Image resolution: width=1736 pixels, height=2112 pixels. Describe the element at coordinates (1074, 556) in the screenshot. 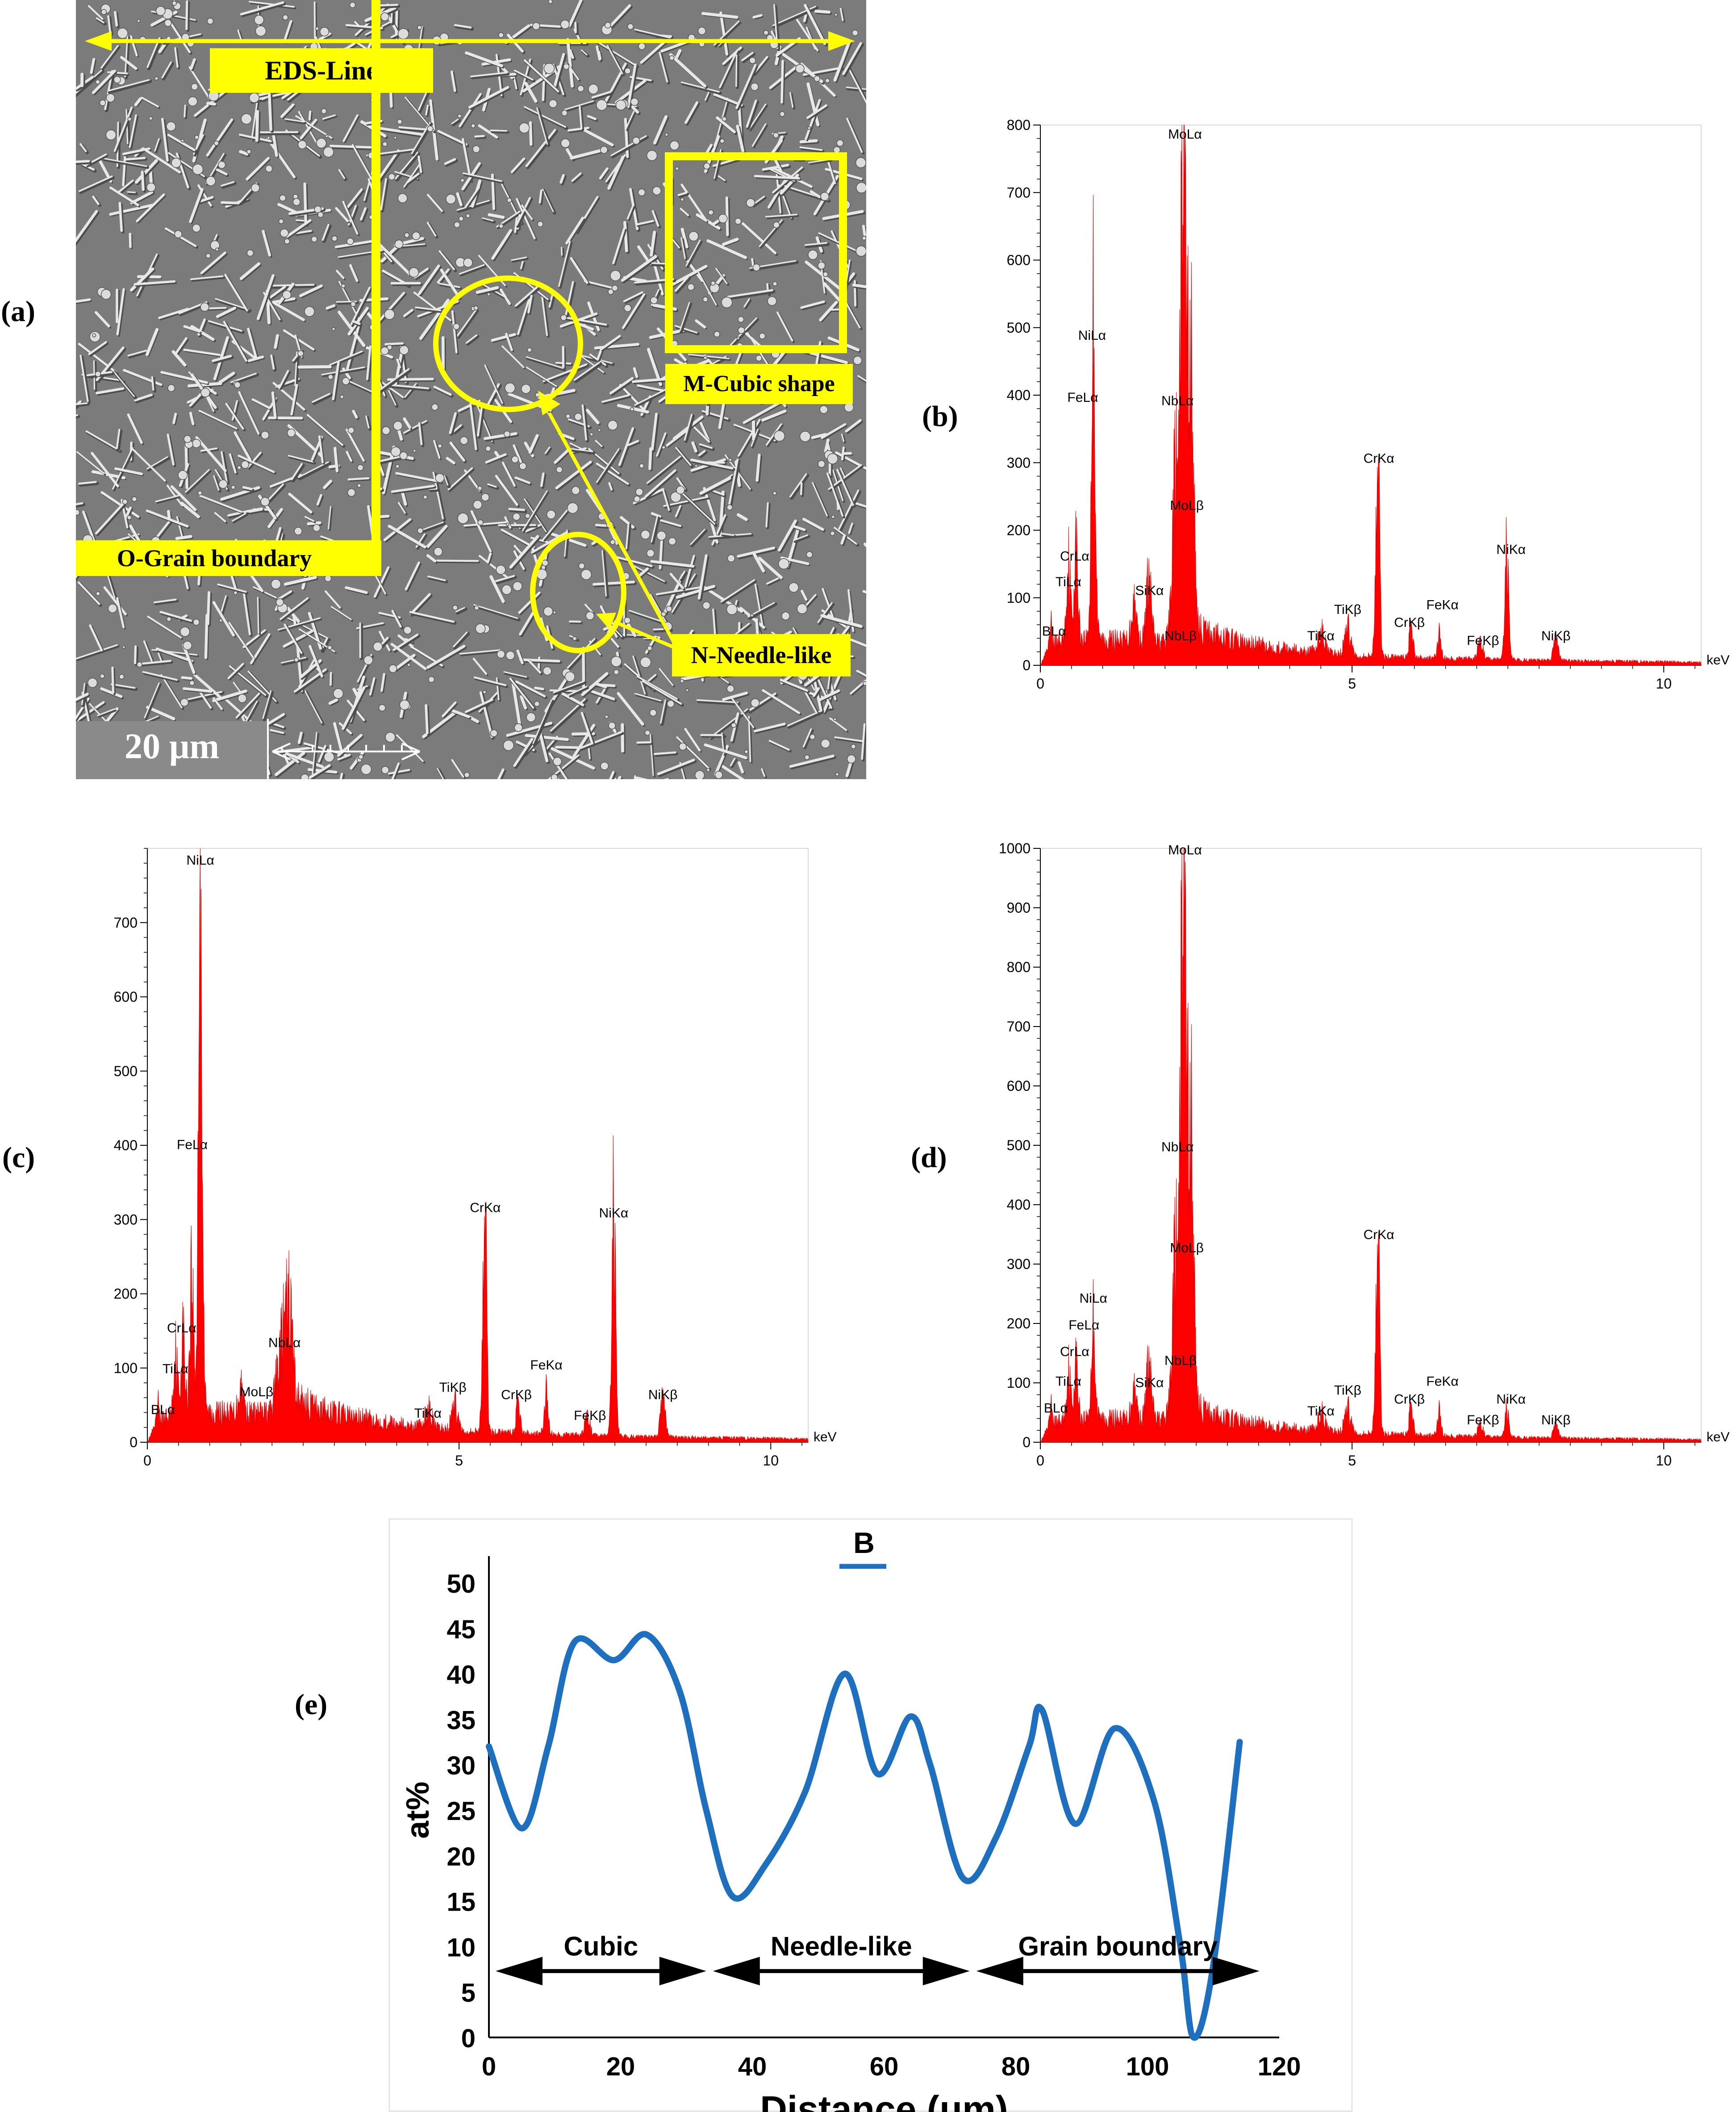

I see `peak-label: CrLα` at that location.